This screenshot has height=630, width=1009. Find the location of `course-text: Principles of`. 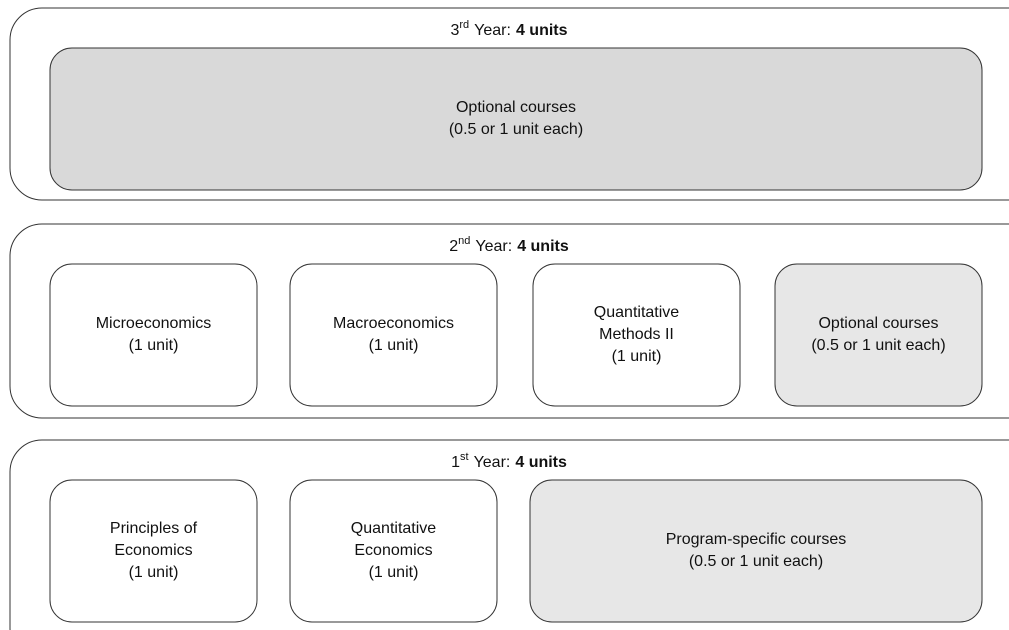

course-text: Principles of is located at coordinates (154, 528).